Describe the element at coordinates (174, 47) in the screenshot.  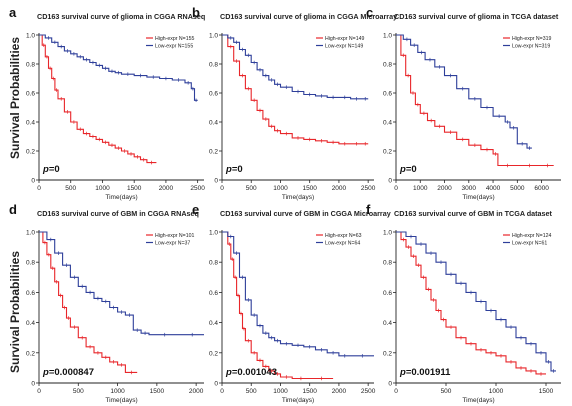
I see `legend-entry: Low-expr N=155` at that location.